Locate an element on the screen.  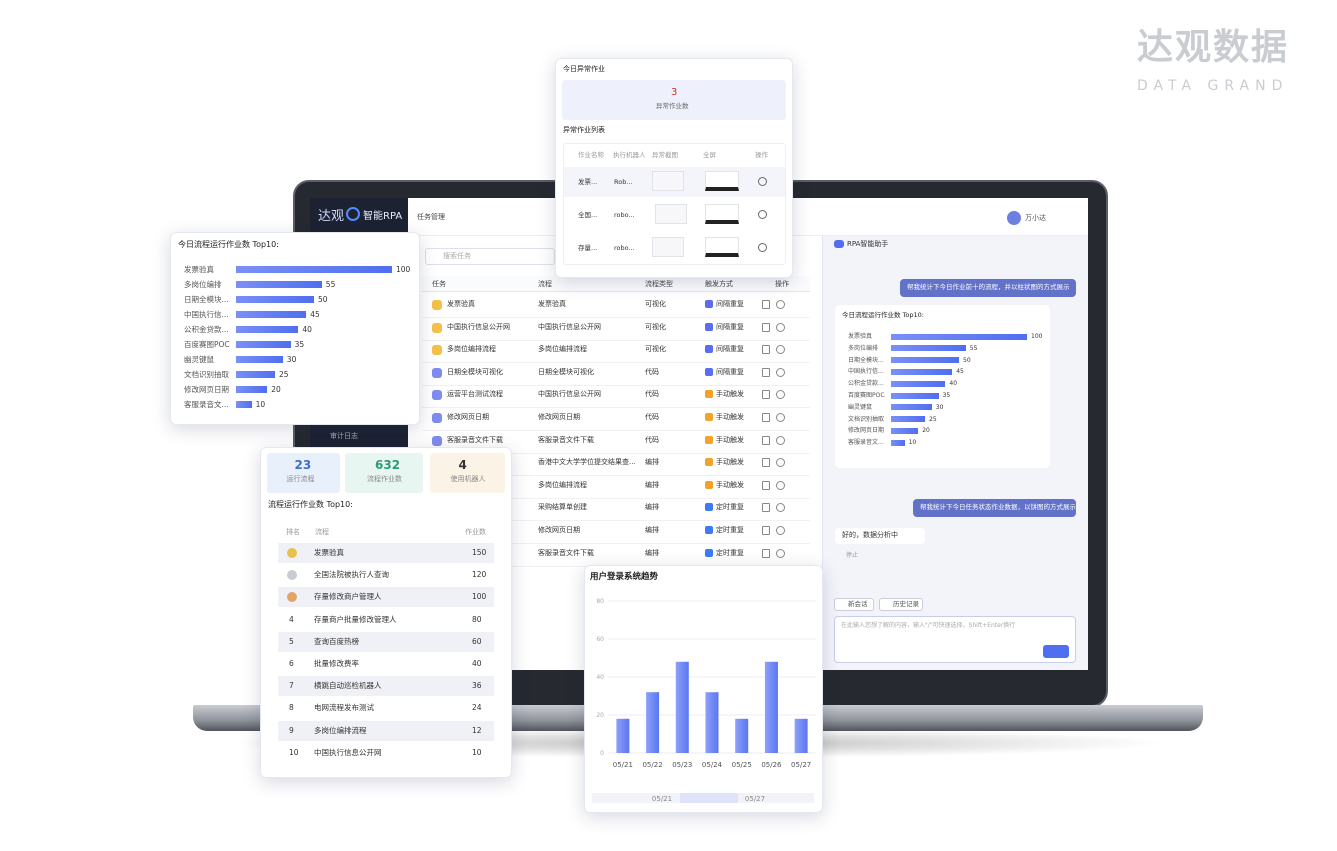
task-icon is located at coordinates (437, 350).